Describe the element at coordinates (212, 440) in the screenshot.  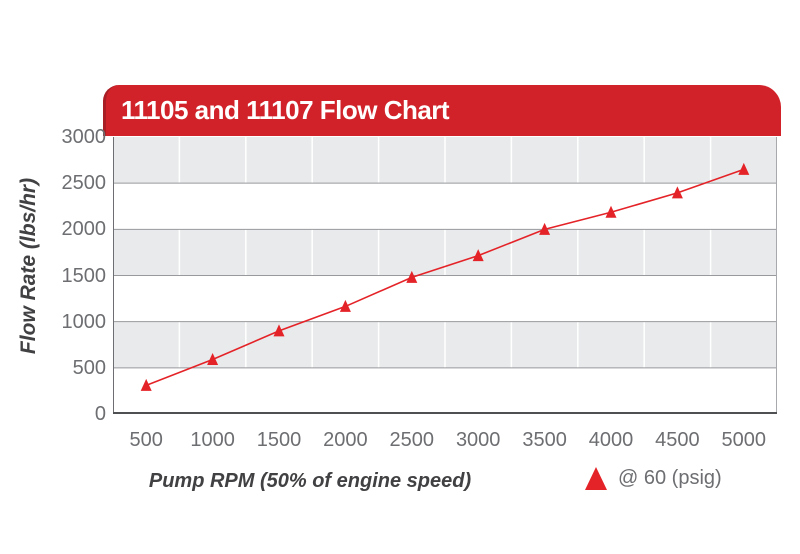
I see `x-tick-label: 1000` at that location.